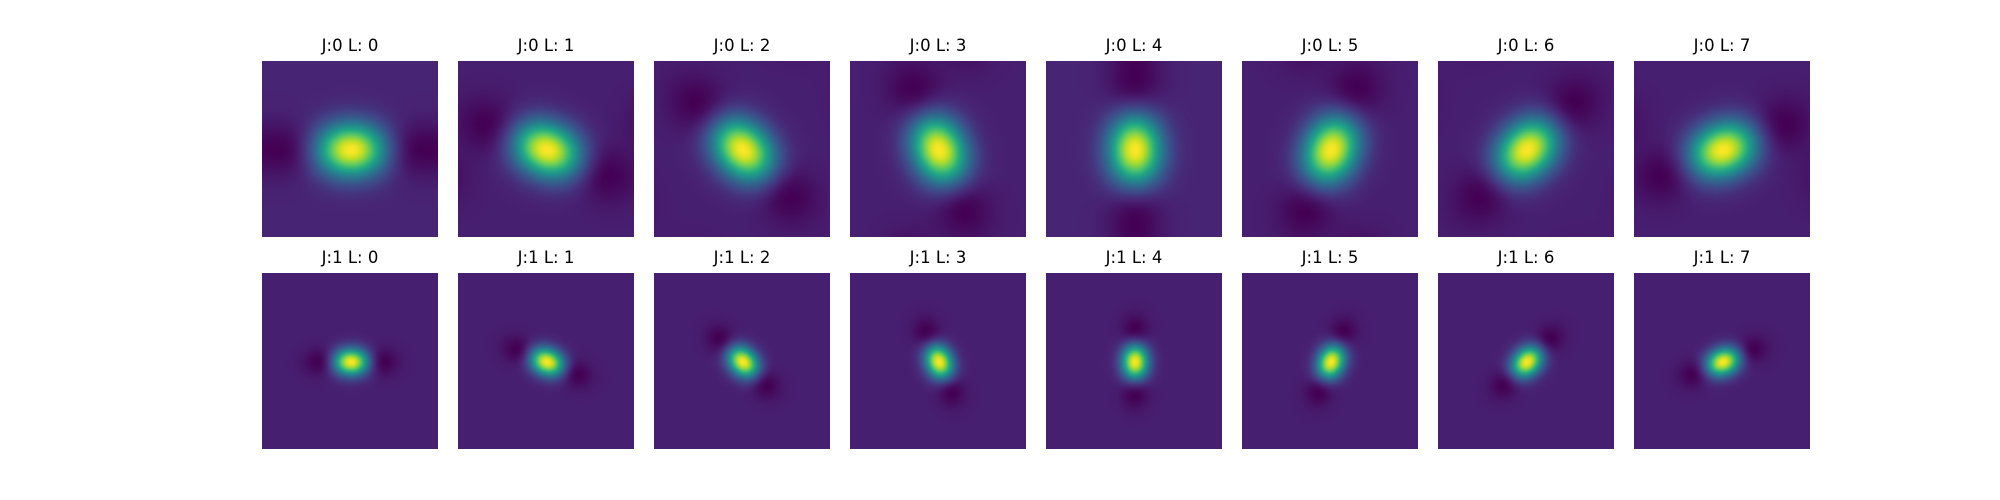  Describe the element at coordinates (1722, 257) in the screenshot. I see `panel-title: J:1 L: 7` at that location.